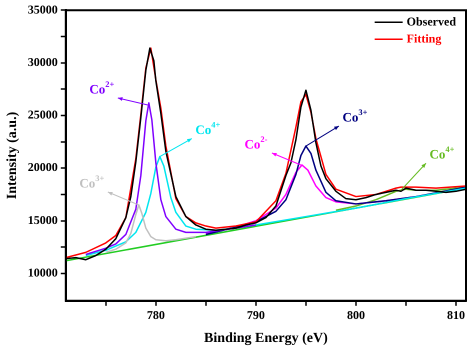  What do you see at coordinates (455, 315) in the screenshot?
I see `x-tick-label: 810` at bounding box center [455, 315].